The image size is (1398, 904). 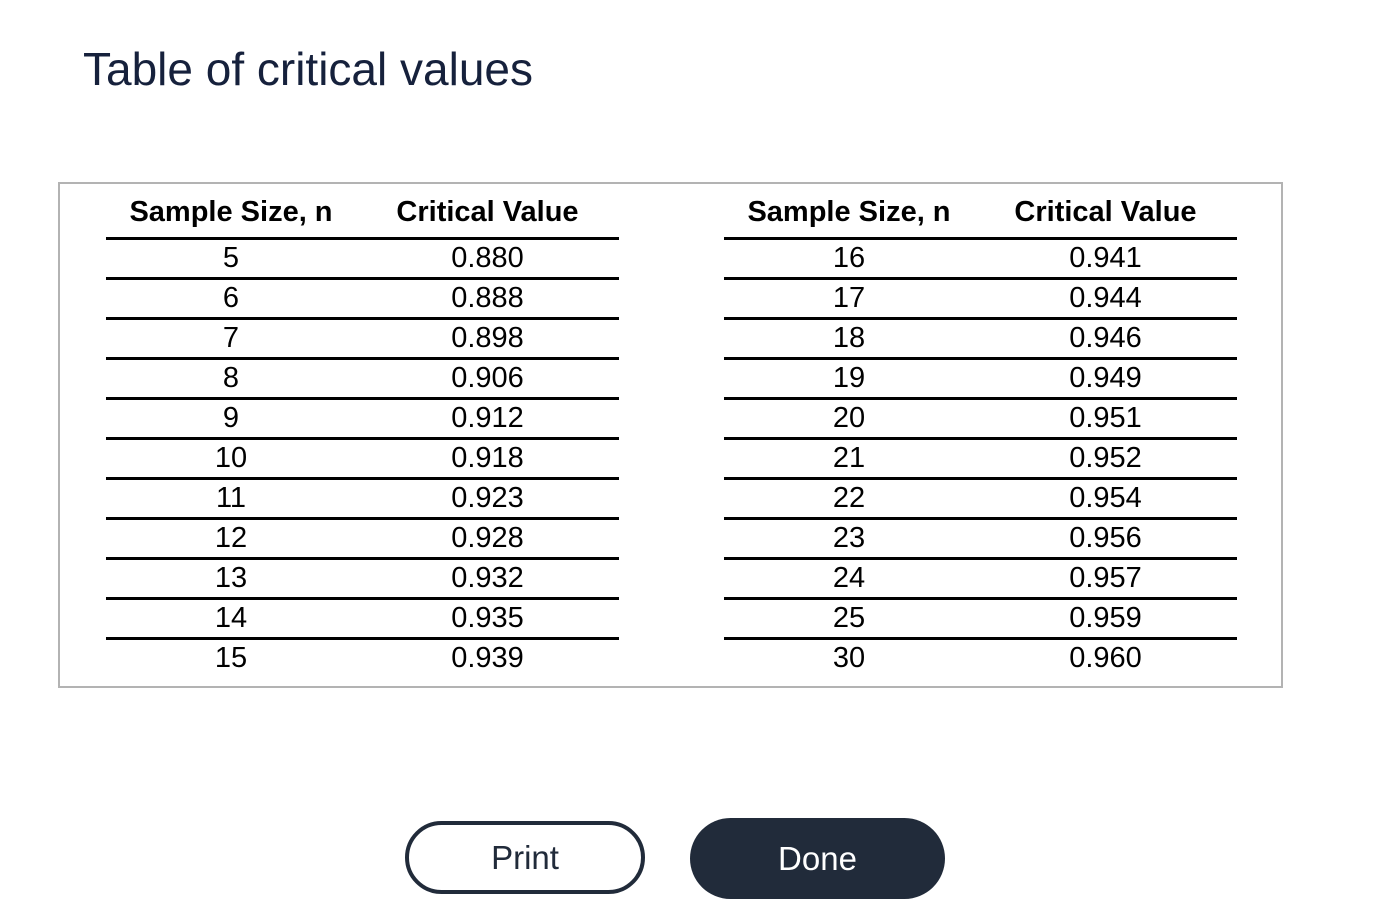 I want to click on table-cell: 21, so click(x=849, y=459).